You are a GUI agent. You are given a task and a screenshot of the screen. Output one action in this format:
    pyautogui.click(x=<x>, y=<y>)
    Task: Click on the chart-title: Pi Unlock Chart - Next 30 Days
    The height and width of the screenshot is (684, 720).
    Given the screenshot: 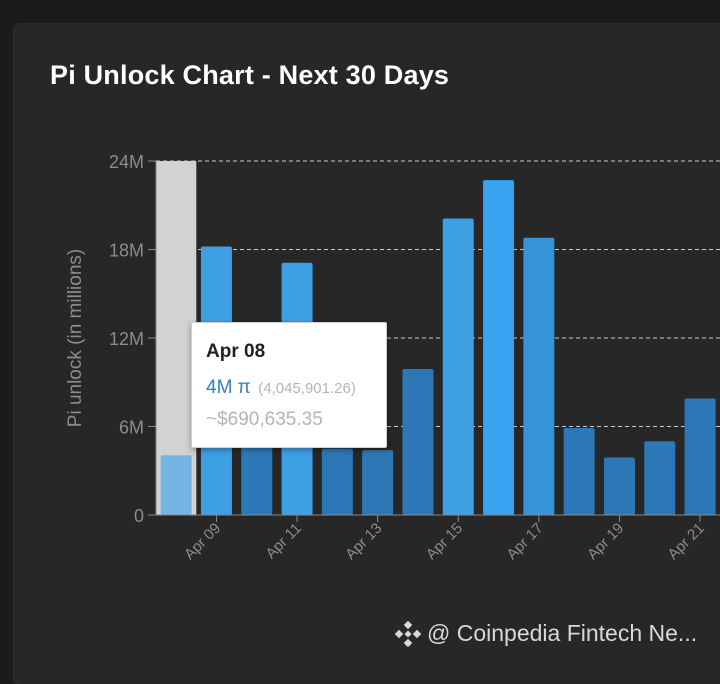 What is the action you would take?
    pyautogui.click(x=250, y=75)
    